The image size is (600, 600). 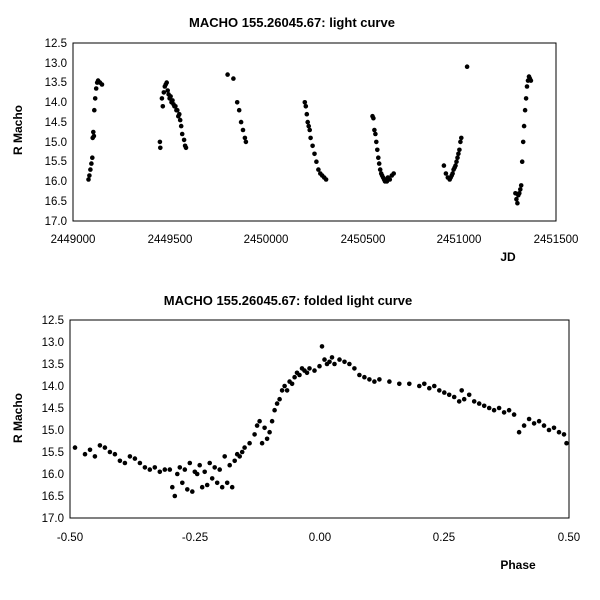 What do you see at coordinates (56, 162) in the screenshot?
I see `y-tick-label: 15.5` at bounding box center [56, 162].